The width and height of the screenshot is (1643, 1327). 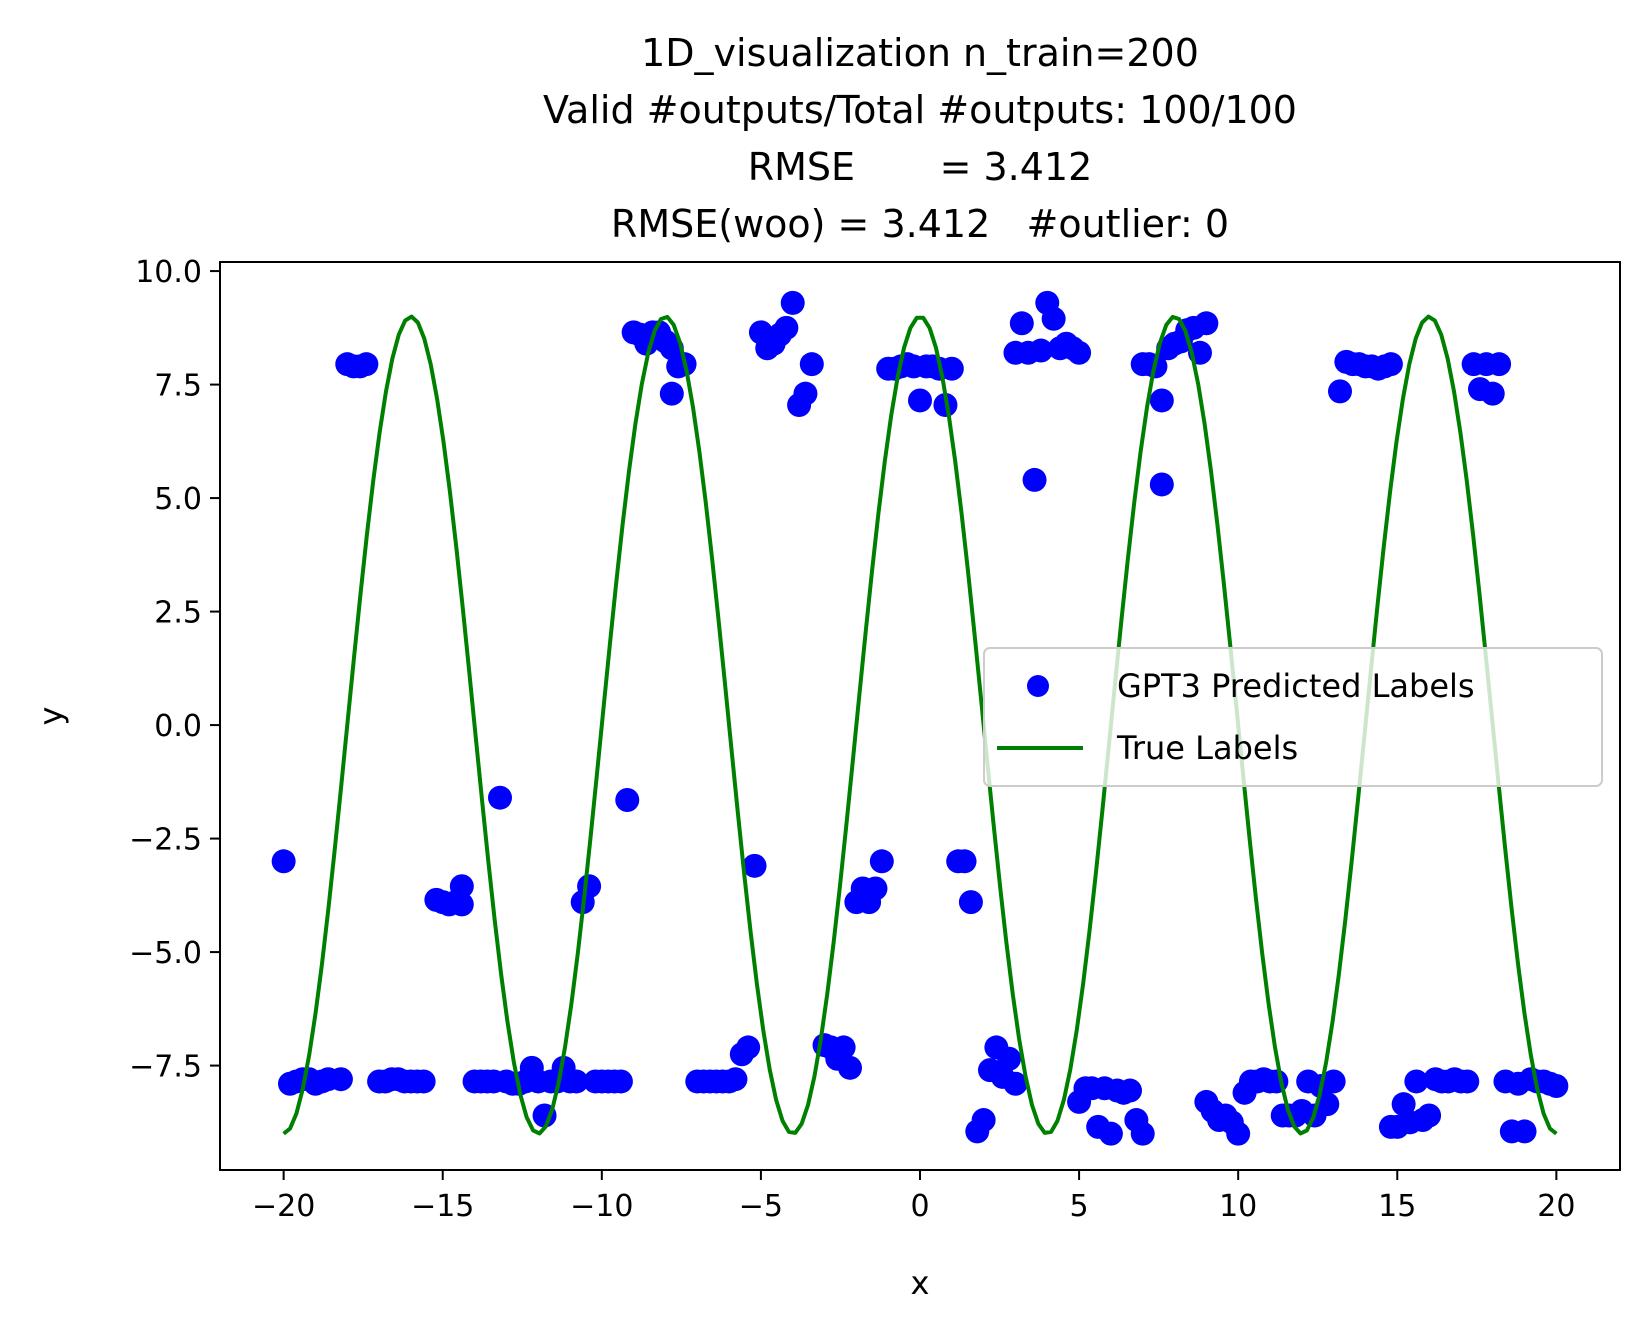 I want to click on x-tick-label: −10, so click(x=601, y=1206).